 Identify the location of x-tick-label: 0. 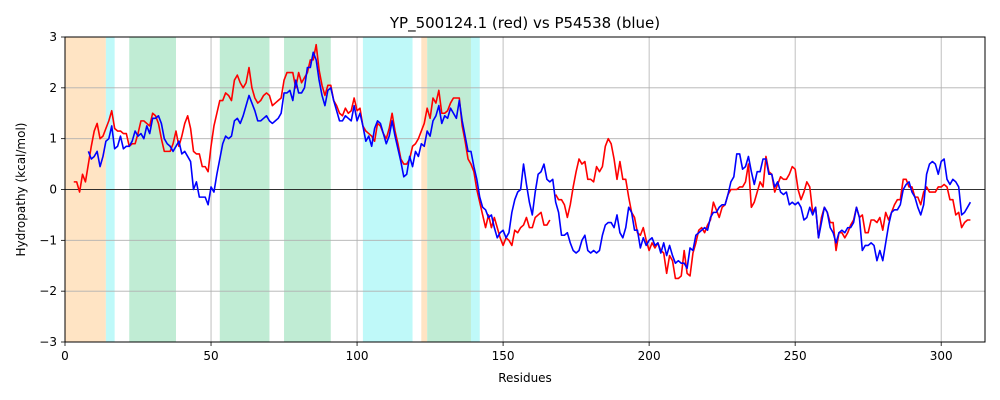
(65, 356).